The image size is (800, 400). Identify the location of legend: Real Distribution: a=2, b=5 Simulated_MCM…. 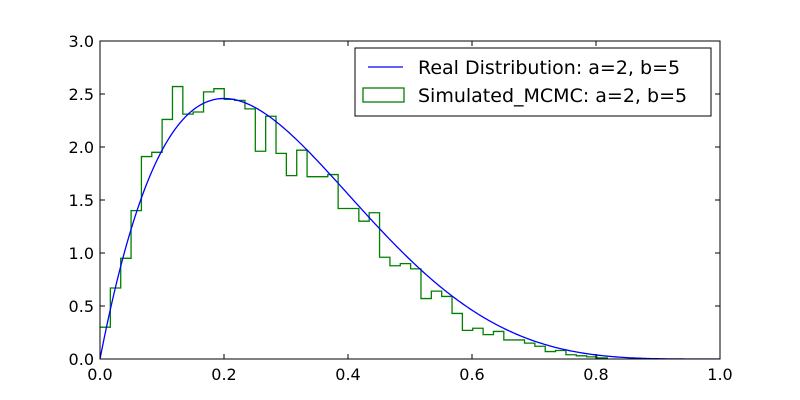
(533, 82).